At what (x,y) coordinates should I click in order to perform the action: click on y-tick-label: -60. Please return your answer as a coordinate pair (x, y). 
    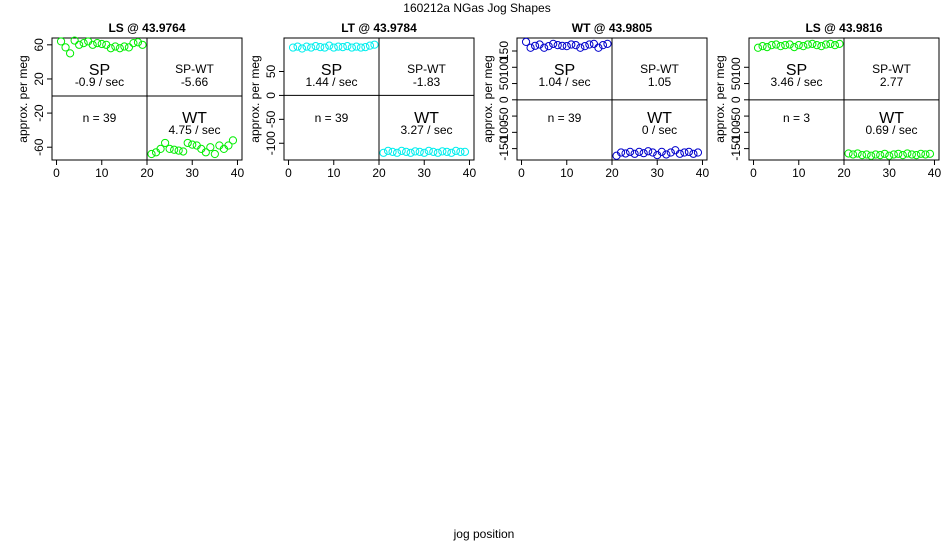
    Looking at the image, I should click on (39, 147).